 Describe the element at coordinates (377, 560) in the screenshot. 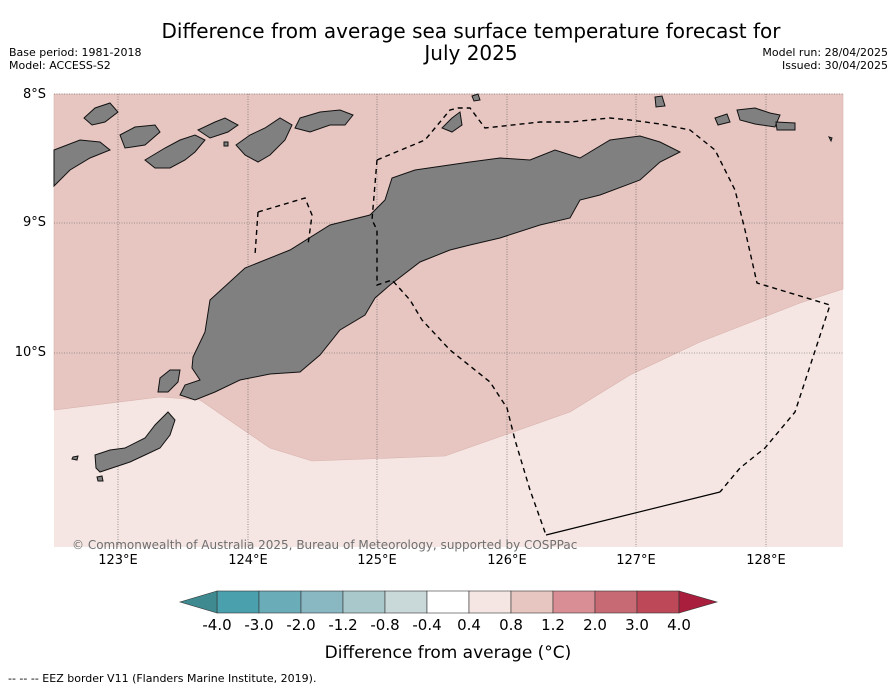

I see `lon-label-125e: 125°E` at that location.